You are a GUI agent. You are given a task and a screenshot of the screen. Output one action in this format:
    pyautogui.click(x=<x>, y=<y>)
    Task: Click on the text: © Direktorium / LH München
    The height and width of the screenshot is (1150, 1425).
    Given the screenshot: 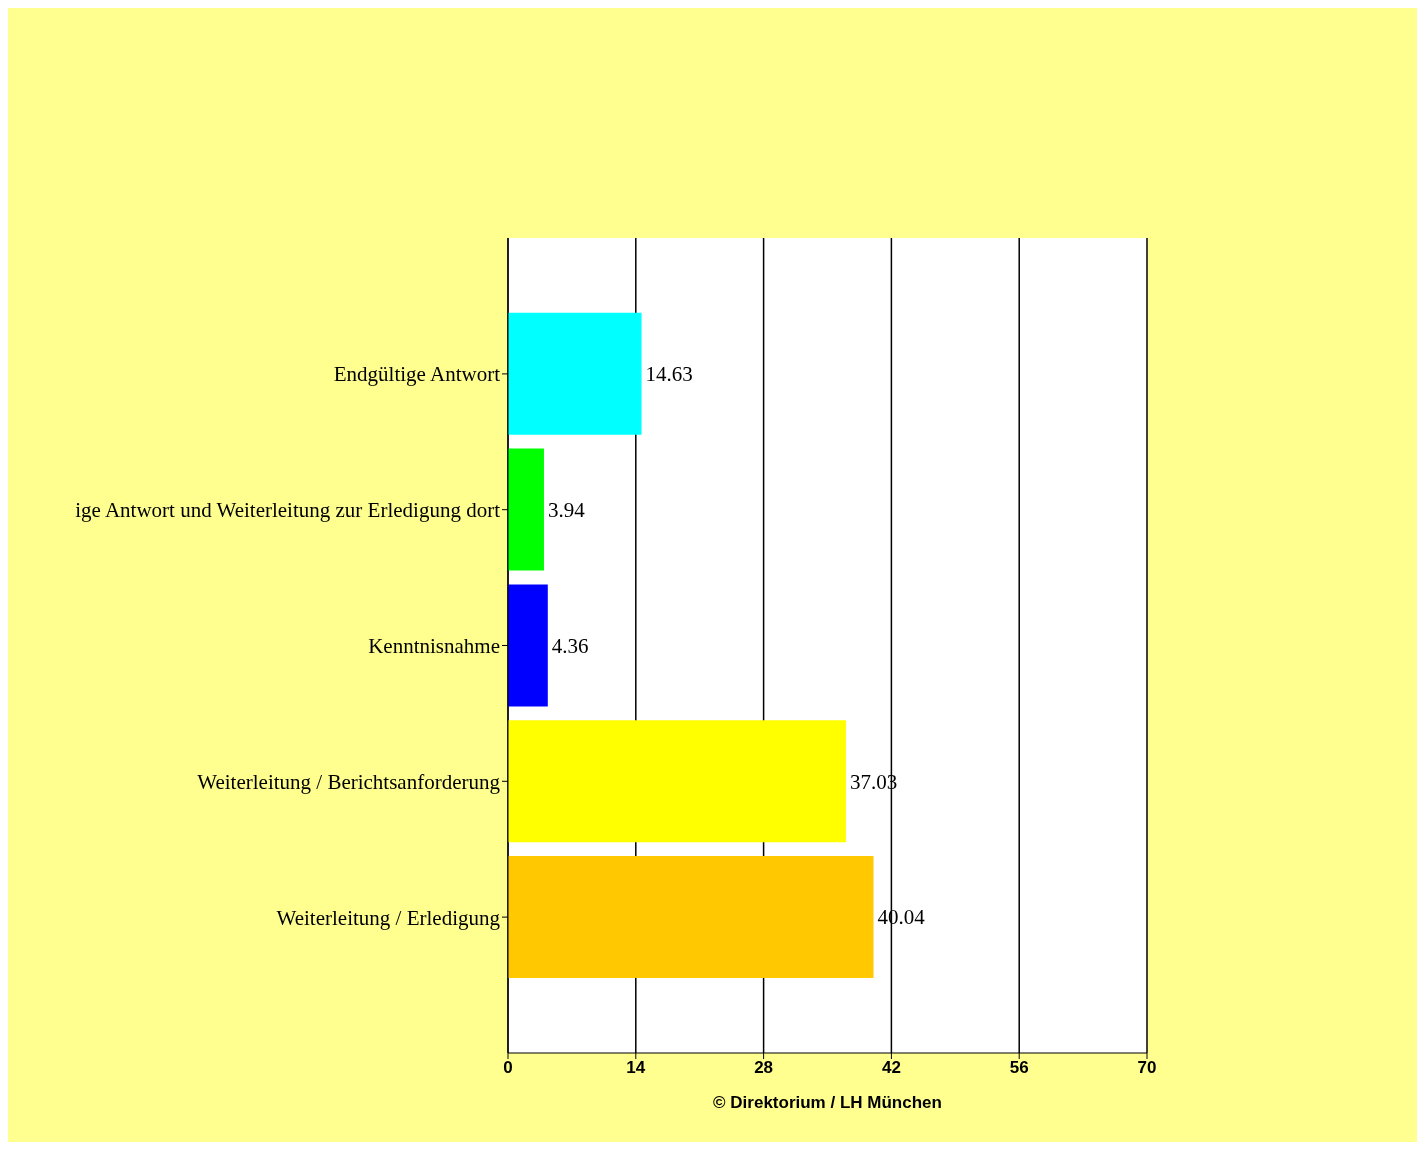 What is the action you would take?
    pyautogui.click(x=827, y=1103)
    